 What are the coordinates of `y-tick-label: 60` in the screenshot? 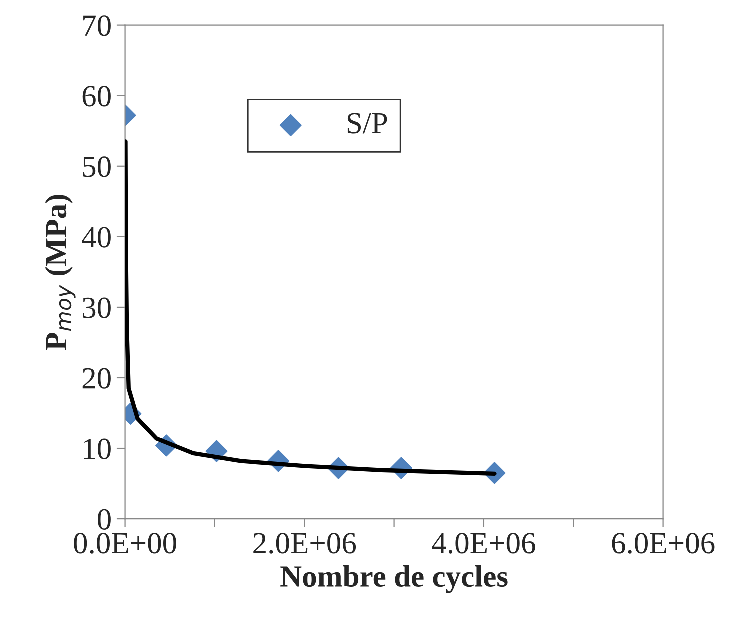 It's located at (96, 96).